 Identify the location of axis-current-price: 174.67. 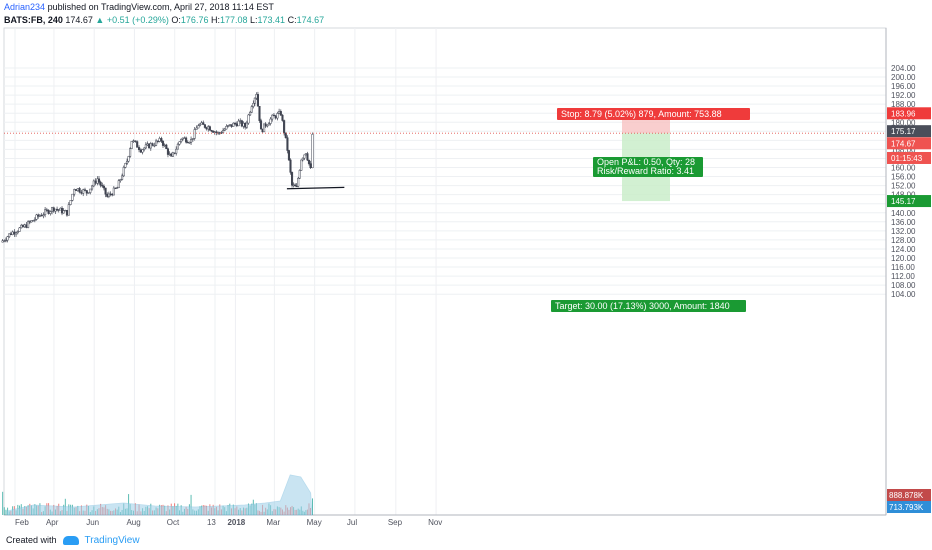
(903, 143).